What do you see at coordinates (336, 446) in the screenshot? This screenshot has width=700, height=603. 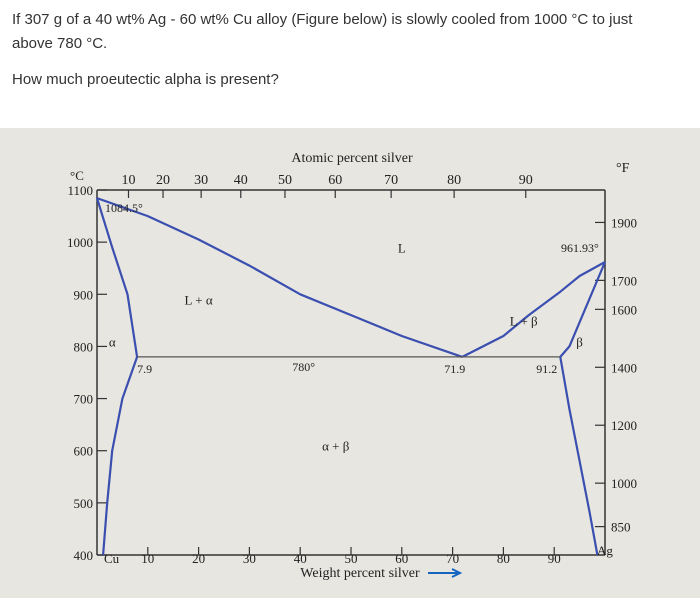 I see `region-label: α + β` at bounding box center [336, 446].